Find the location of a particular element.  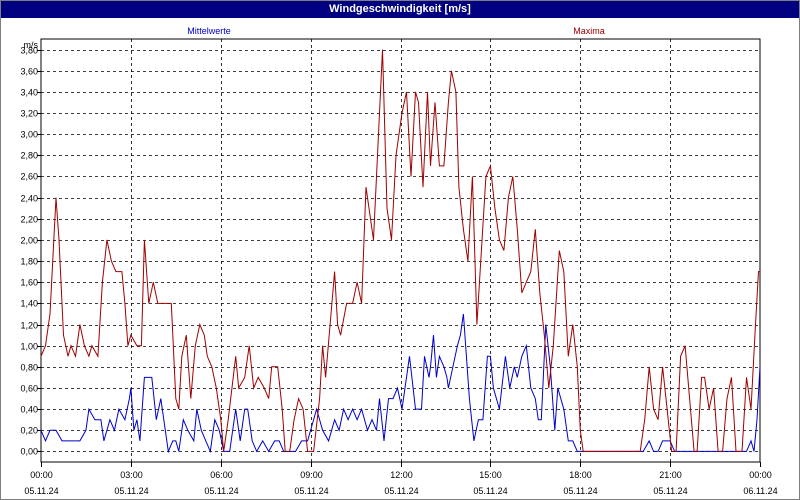

window-title: Windgeschwindigkeit [m/s] is located at coordinates (400, 9).